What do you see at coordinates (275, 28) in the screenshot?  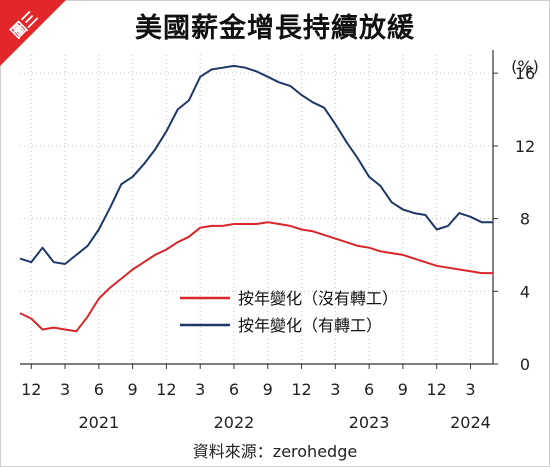 I see `chart-title: 美國薪金增長持續放緩` at bounding box center [275, 28].